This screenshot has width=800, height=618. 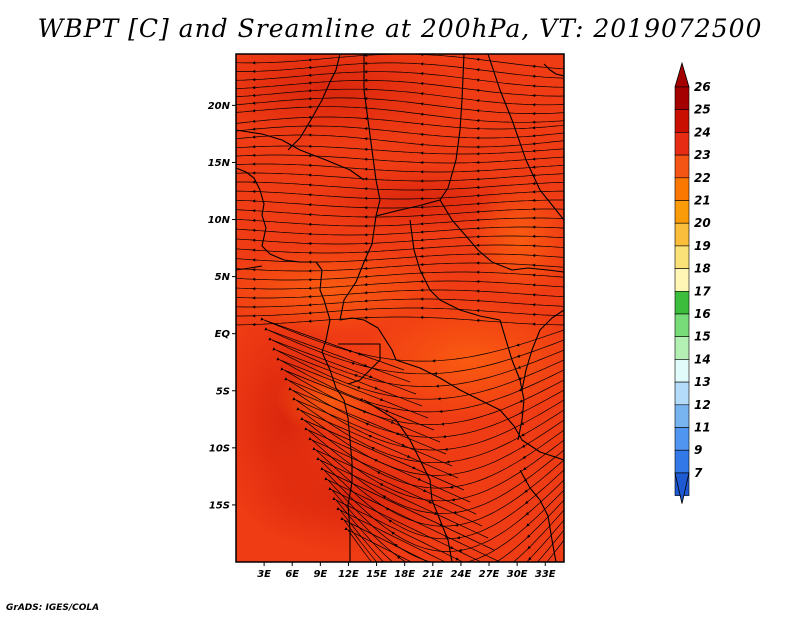 I want to click on colorbar-label: 17, so click(x=702, y=291).